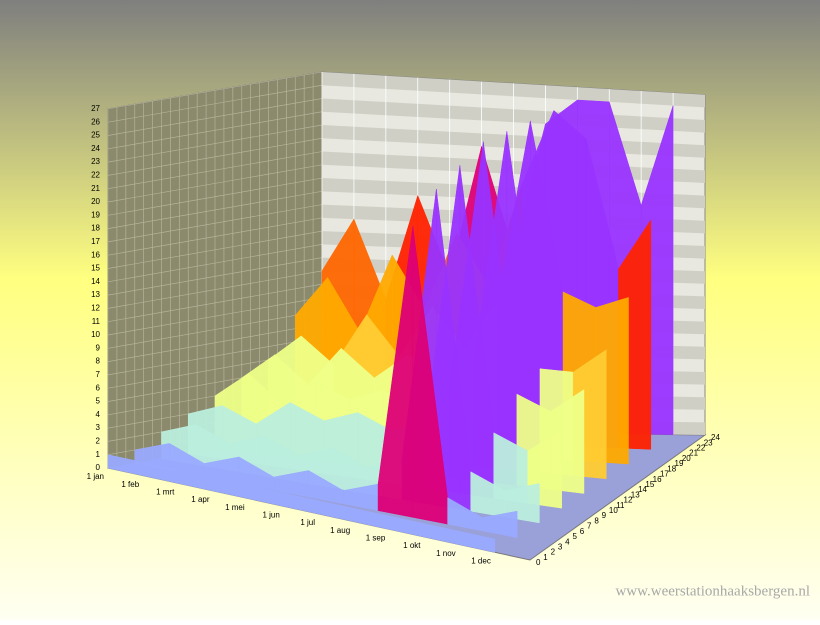  I want to click on x-tick-label: 1 mei, so click(235, 507).